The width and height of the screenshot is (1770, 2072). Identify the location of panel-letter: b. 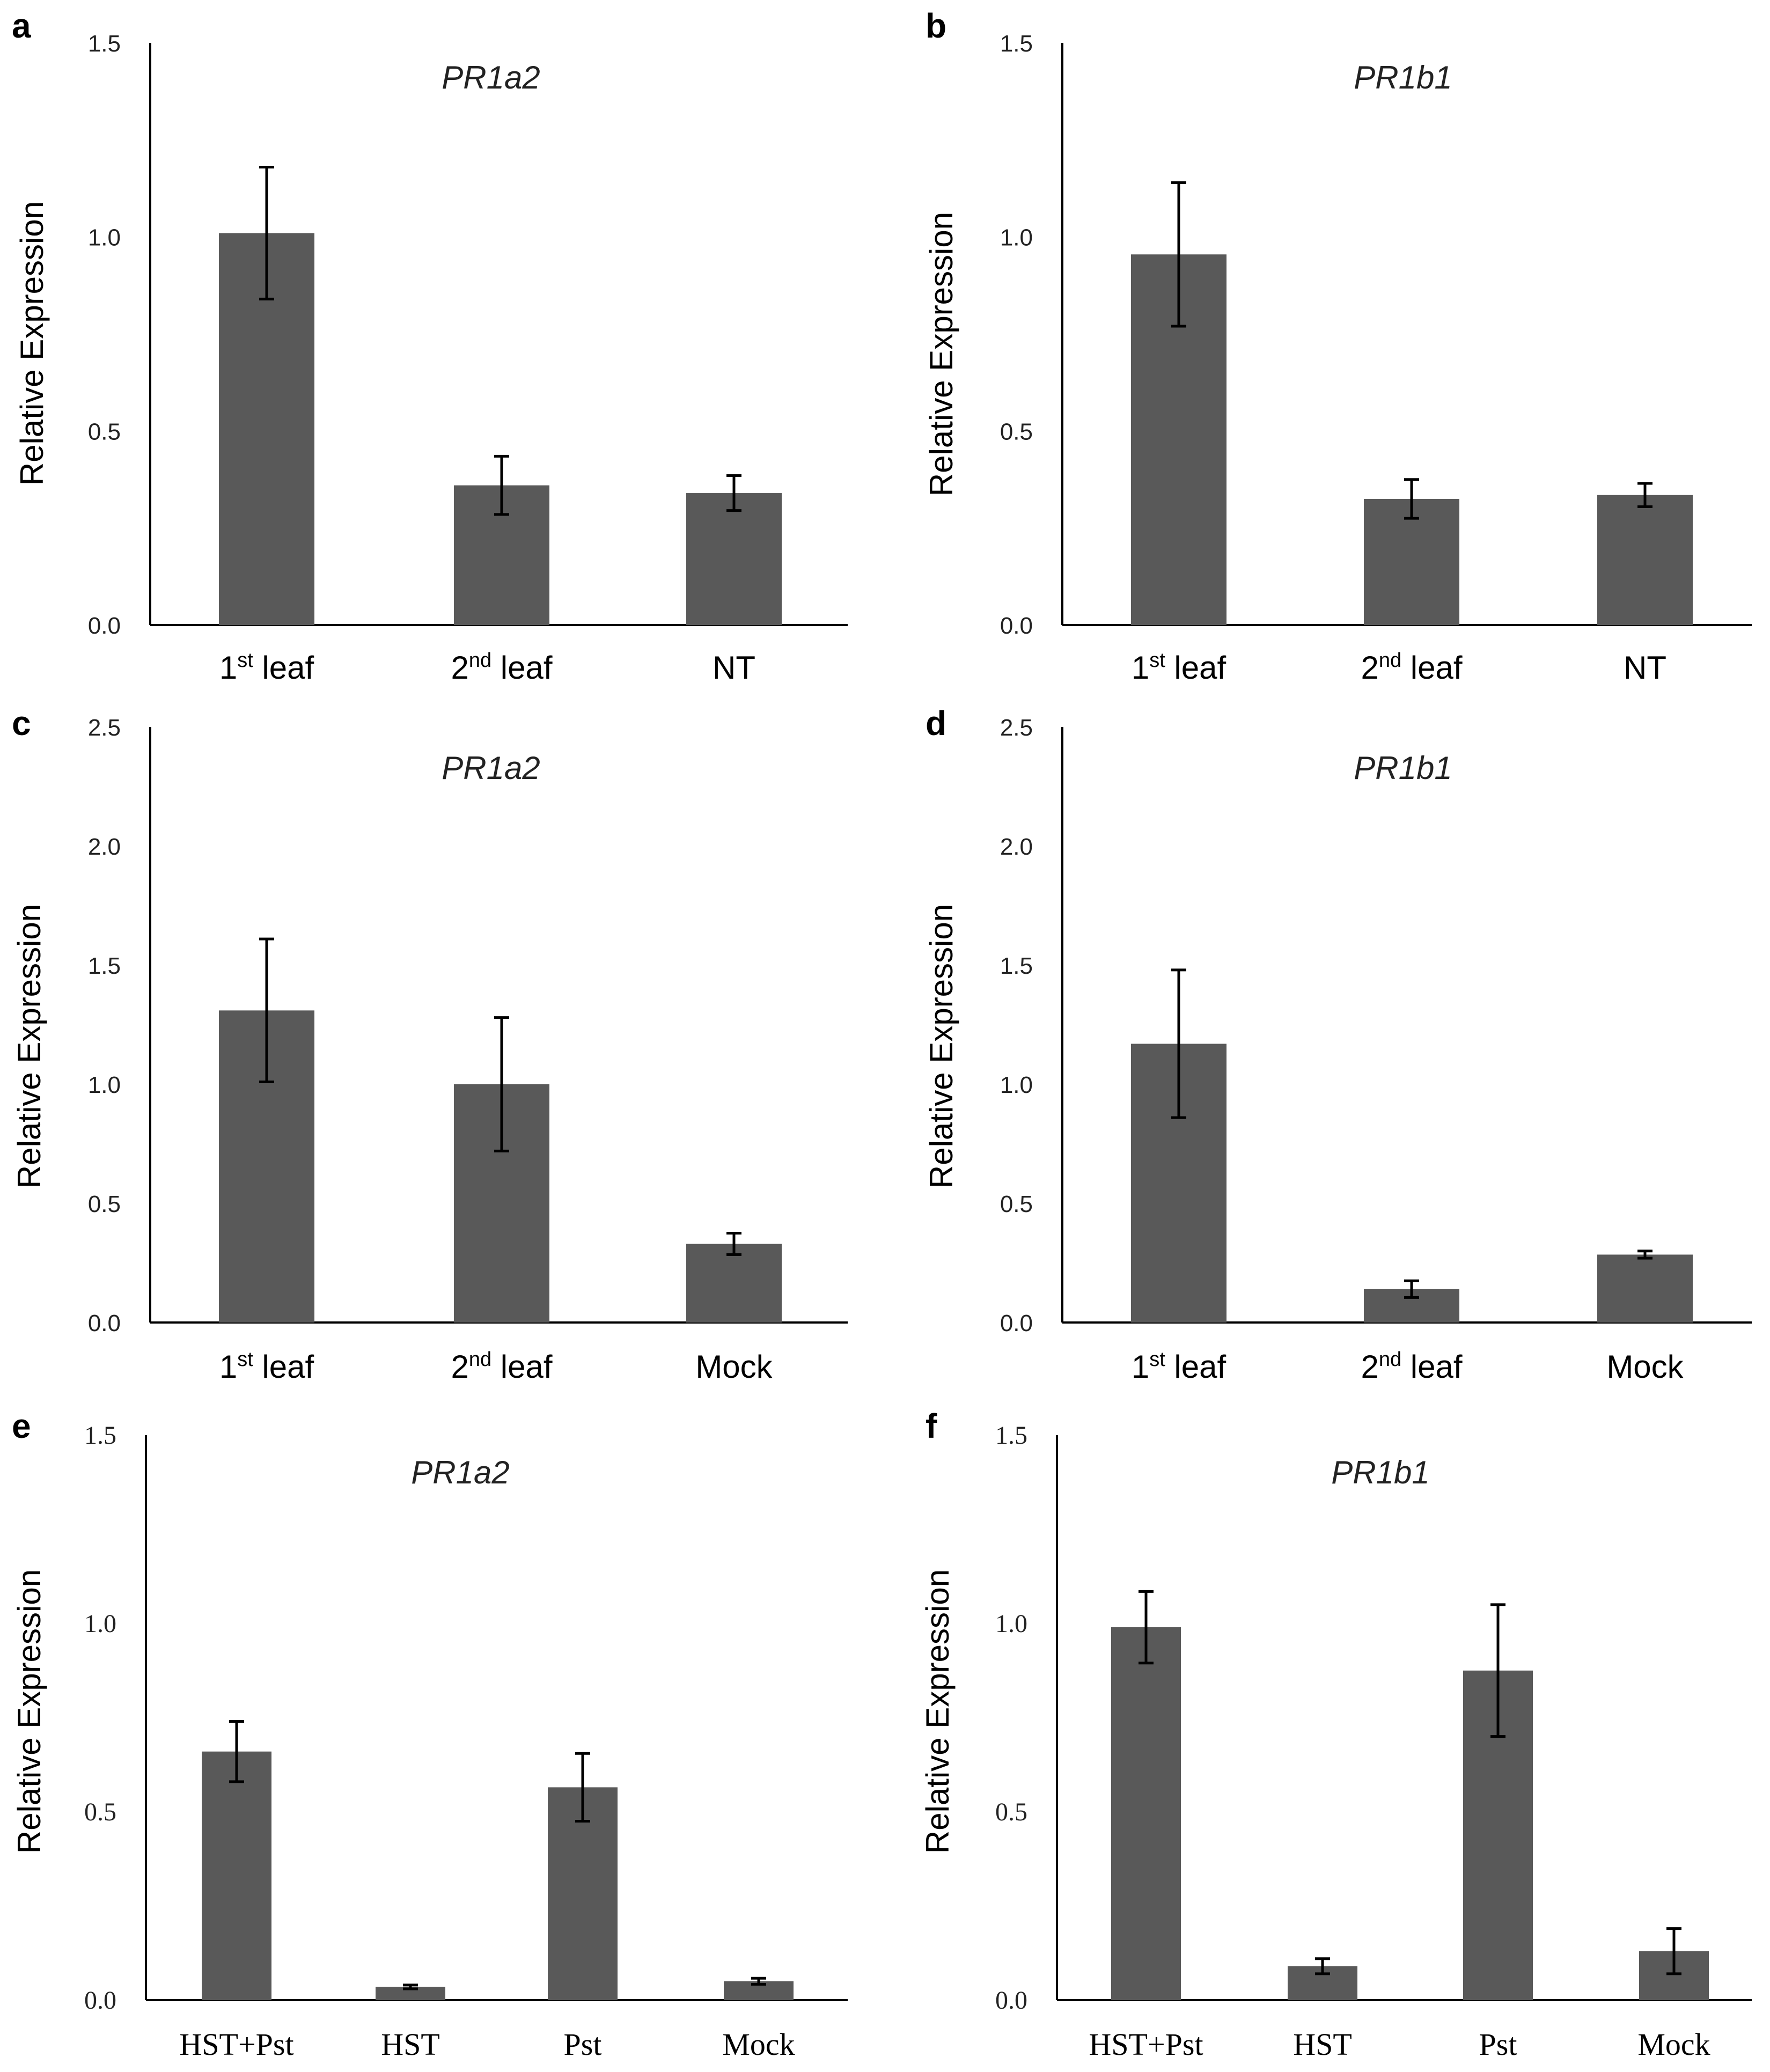
(936, 26).